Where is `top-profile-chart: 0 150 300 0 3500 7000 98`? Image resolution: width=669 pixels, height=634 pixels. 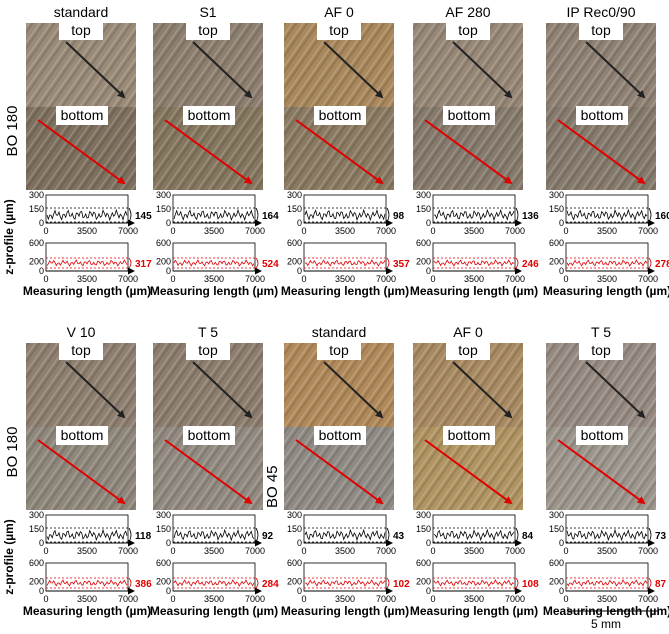
top-profile-chart: 0 150 300 0 3500 7000 98 is located at coordinates (346, 213).